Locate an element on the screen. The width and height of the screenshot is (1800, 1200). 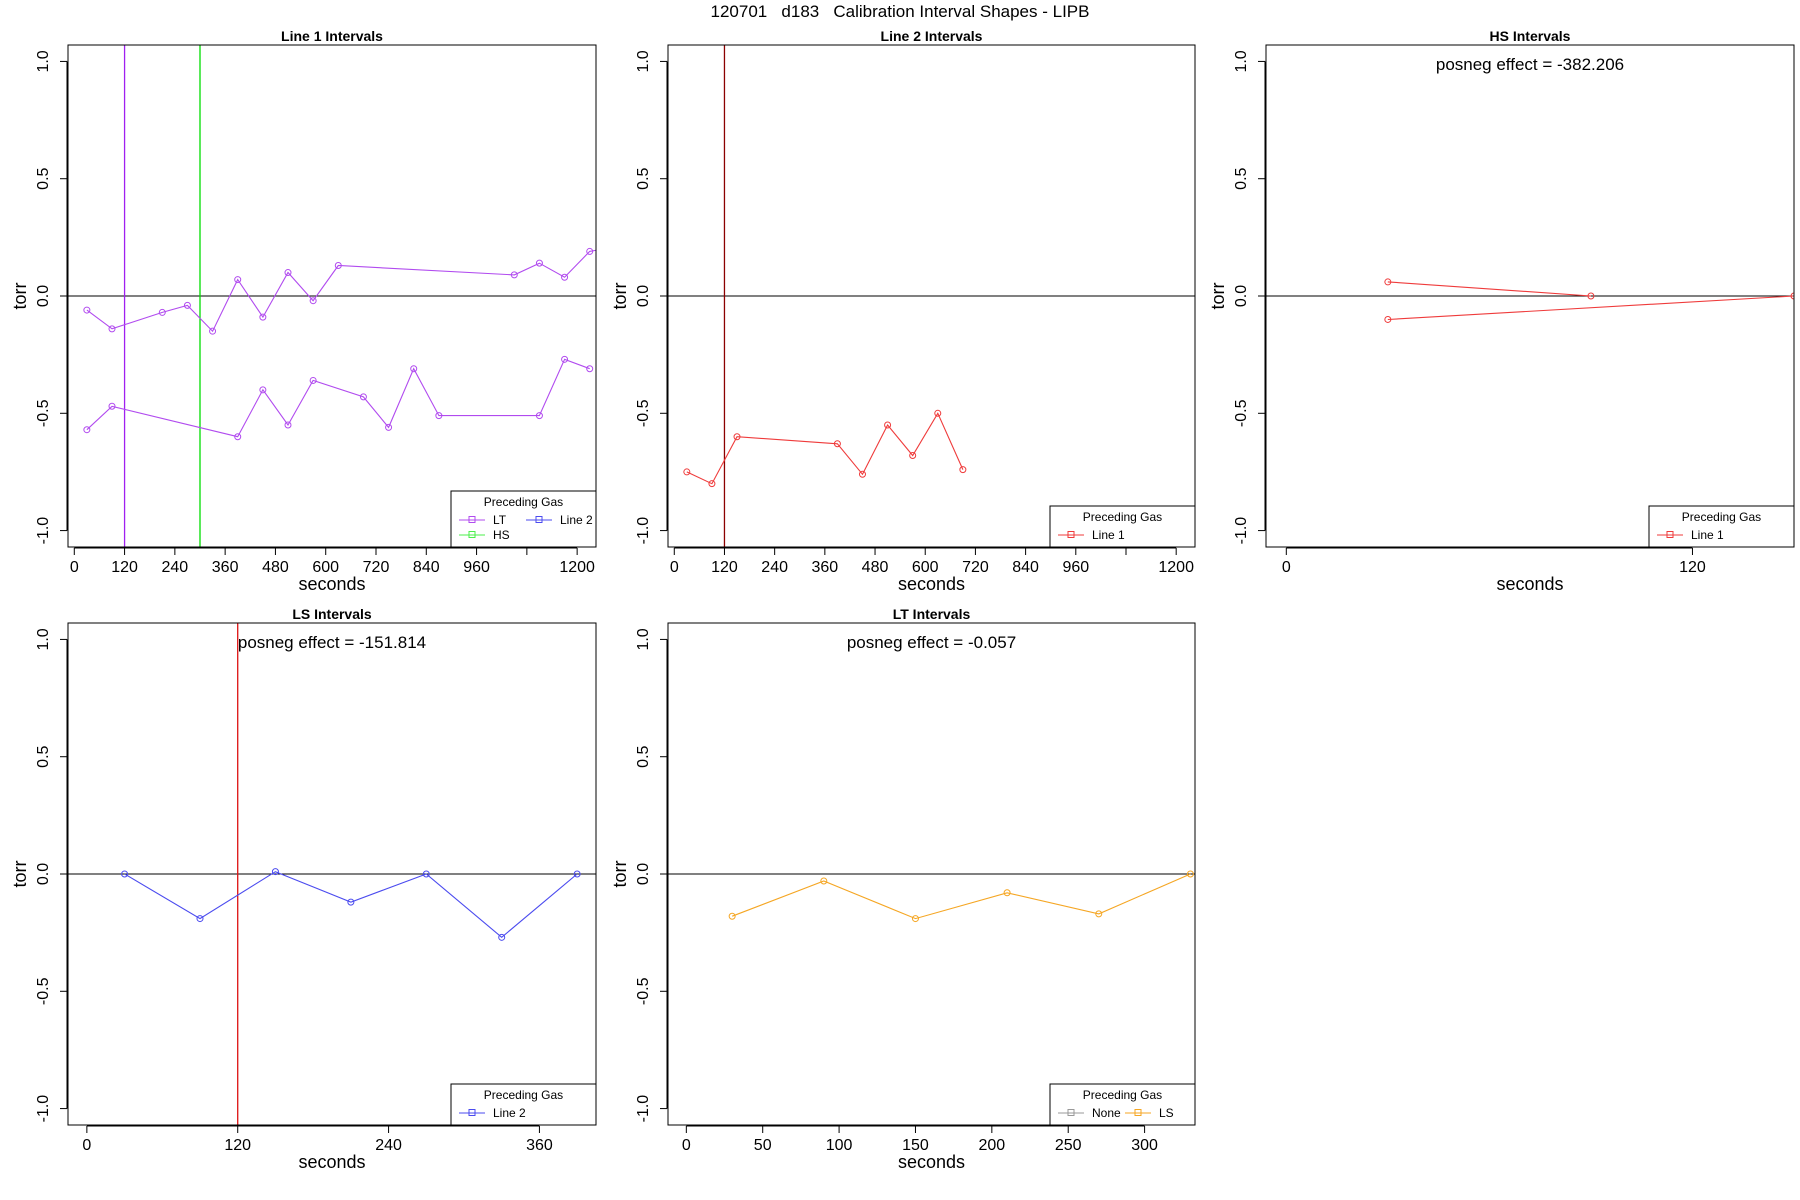
x-tick-label: 840 is located at coordinates (1025, 567).